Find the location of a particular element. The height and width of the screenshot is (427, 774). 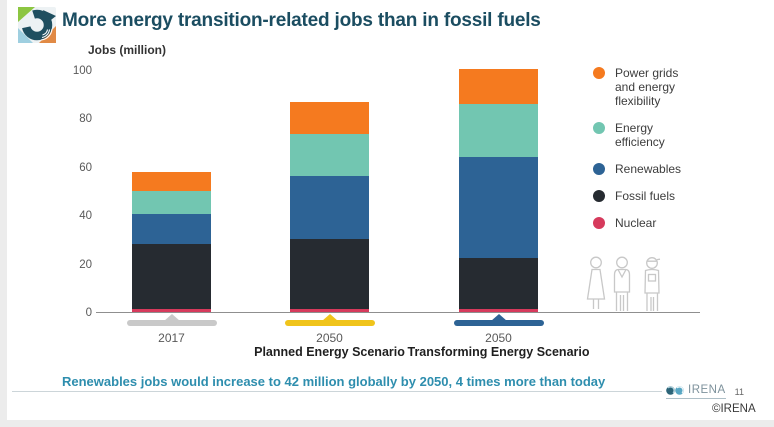

workers-illustration-icon is located at coordinates (623, 283).